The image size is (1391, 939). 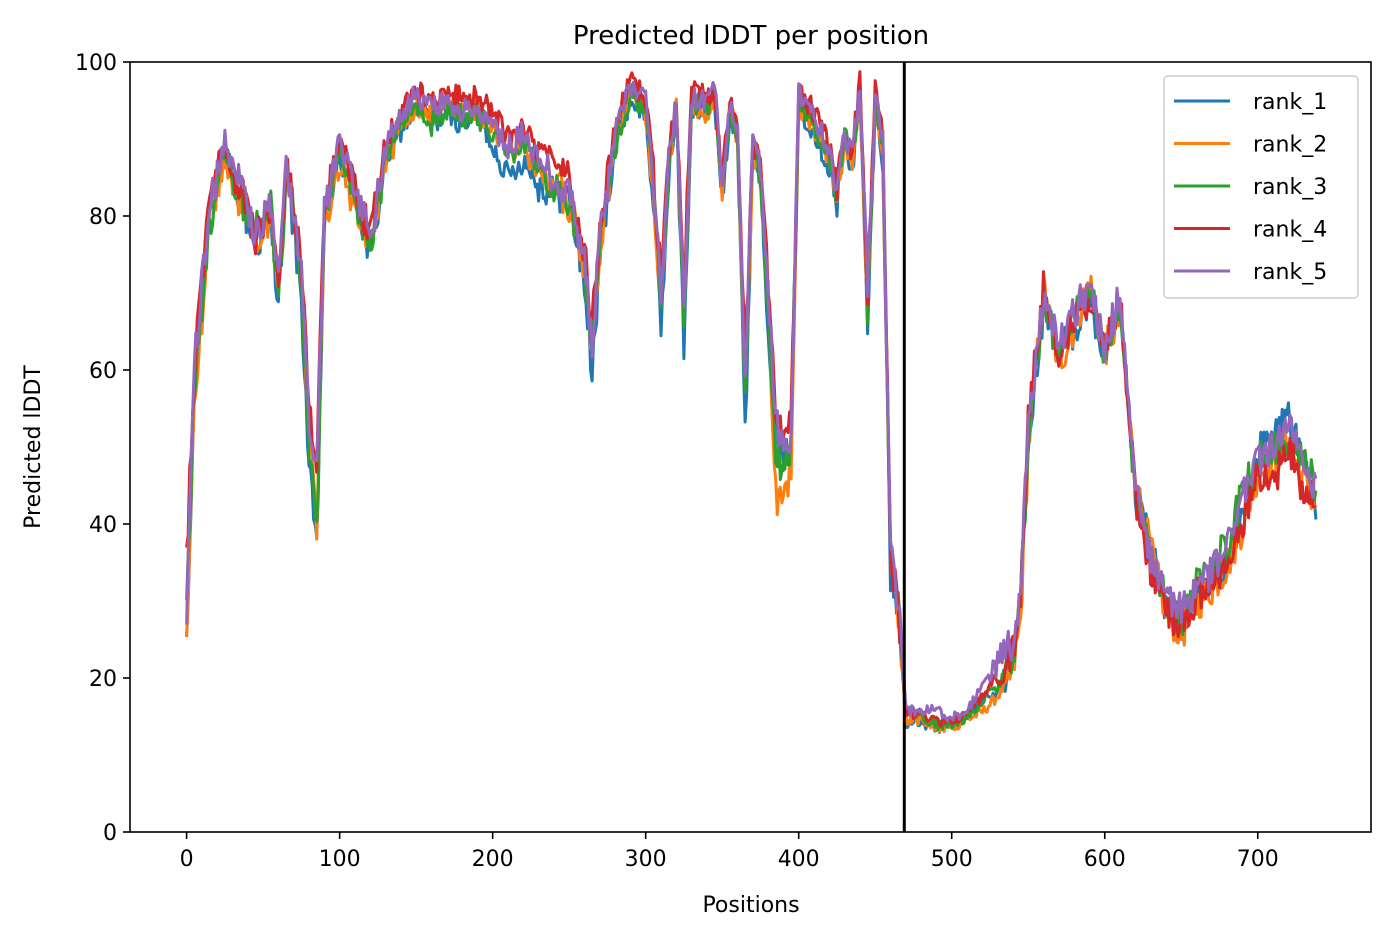 I want to click on y-axis-title: Predicted lDDT, so click(x=33, y=447).